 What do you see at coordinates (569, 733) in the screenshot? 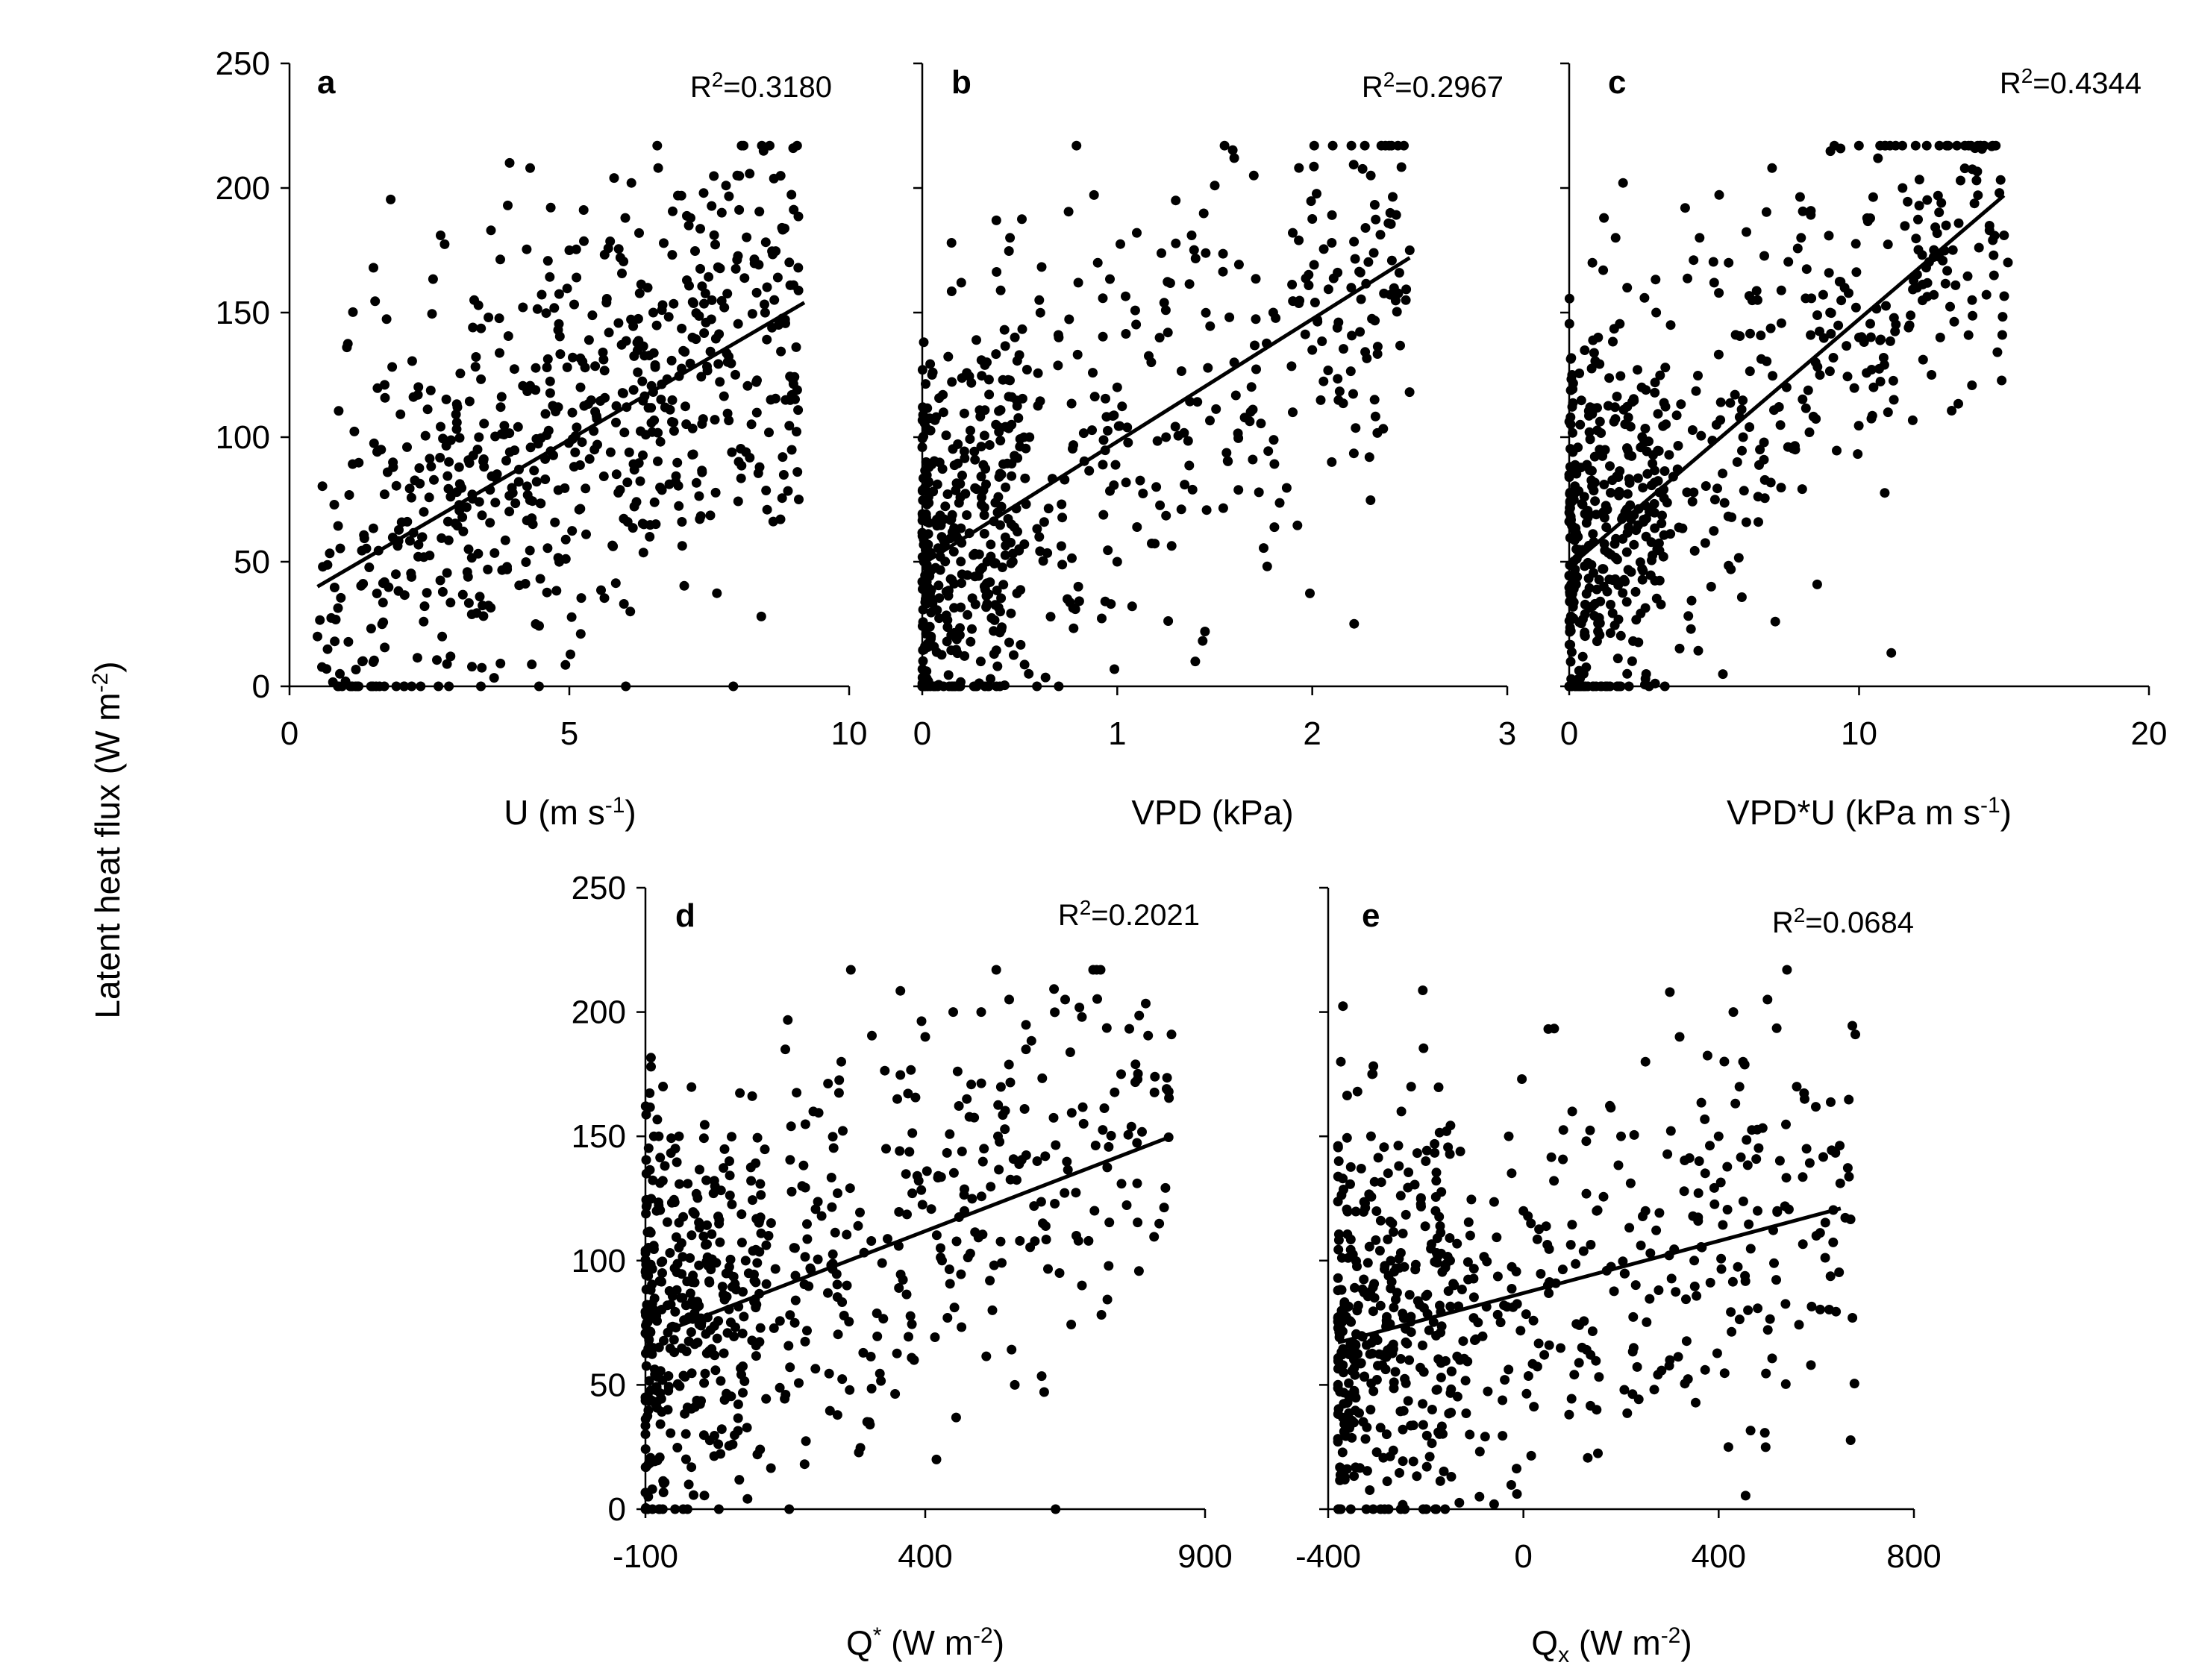
I see `x-tick-label: 5` at bounding box center [569, 733].